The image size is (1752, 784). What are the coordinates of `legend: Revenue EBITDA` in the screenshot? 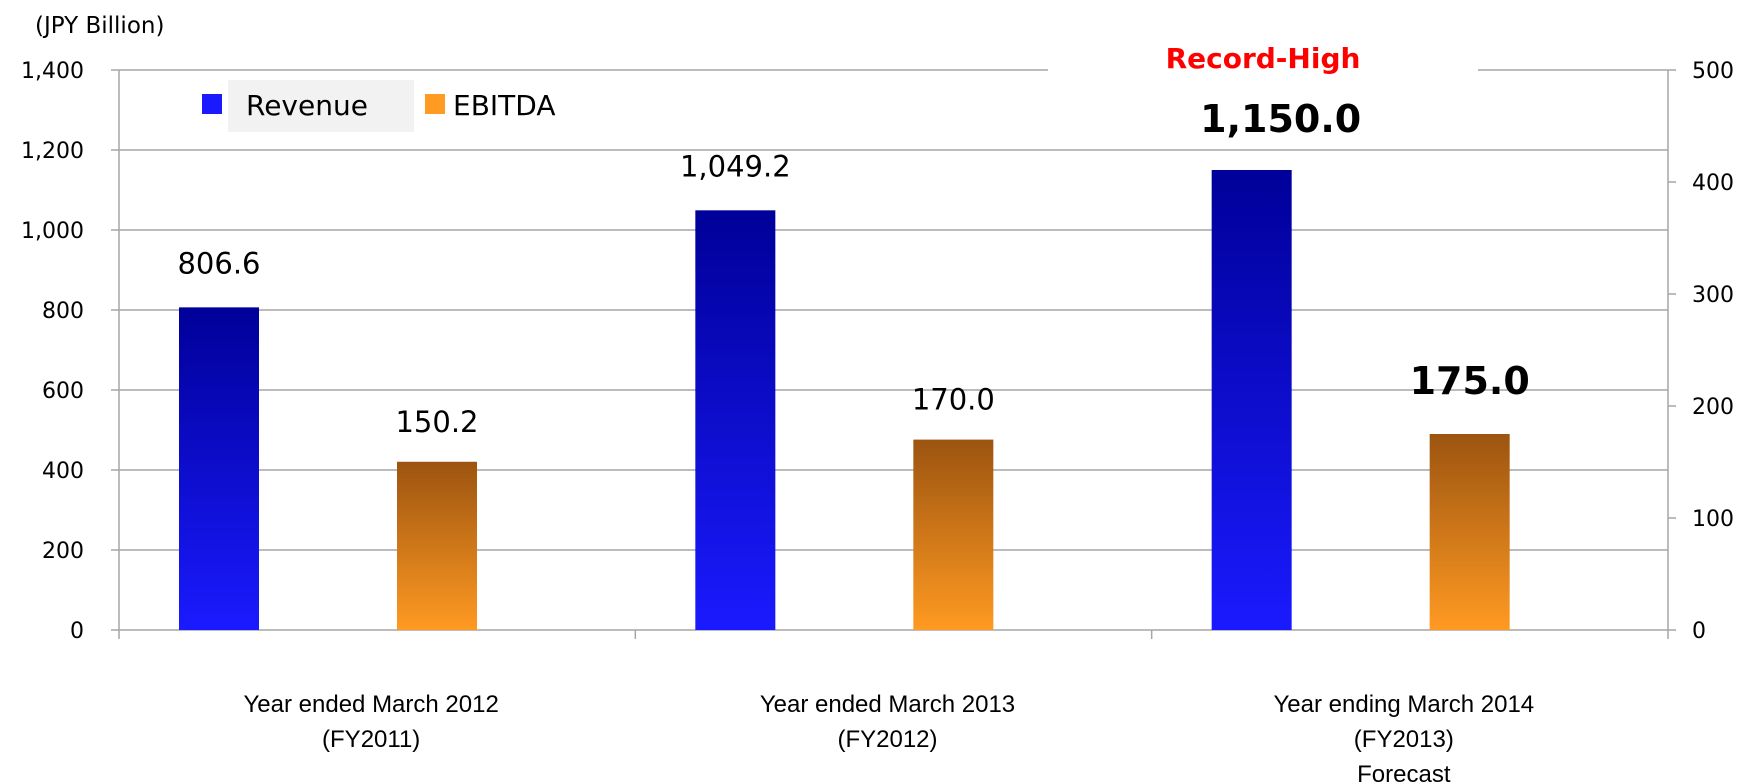 It's located at (378, 106).